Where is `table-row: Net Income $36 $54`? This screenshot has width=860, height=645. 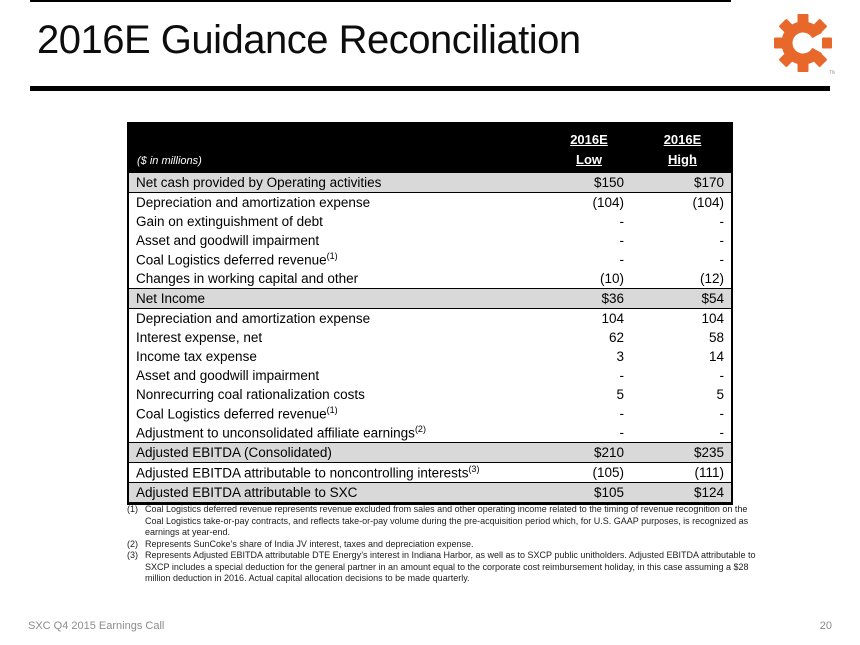 table-row: Net Income $36 $54 is located at coordinates (430, 298).